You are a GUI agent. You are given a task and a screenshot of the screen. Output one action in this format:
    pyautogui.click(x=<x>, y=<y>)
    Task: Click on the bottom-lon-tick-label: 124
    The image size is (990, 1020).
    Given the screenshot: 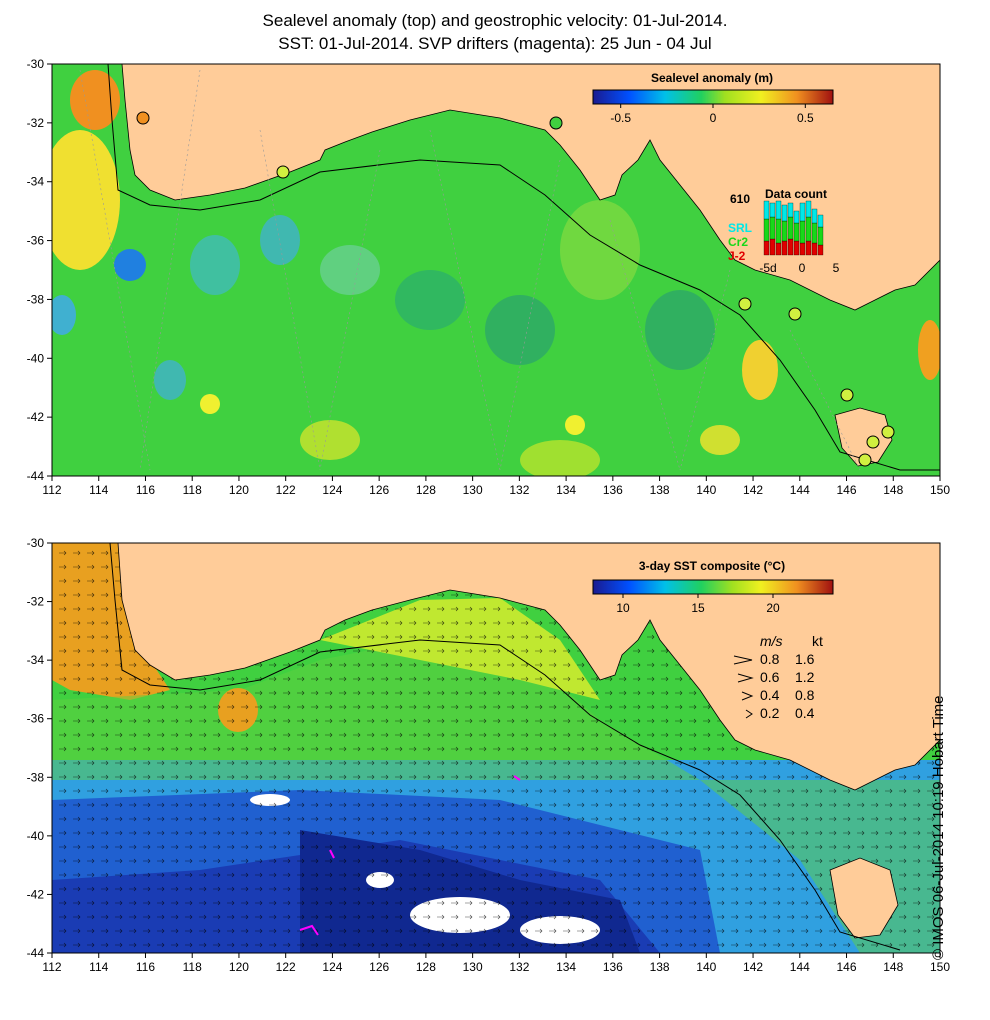 What is the action you would take?
    pyautogui.click(x=332, y=967)
    